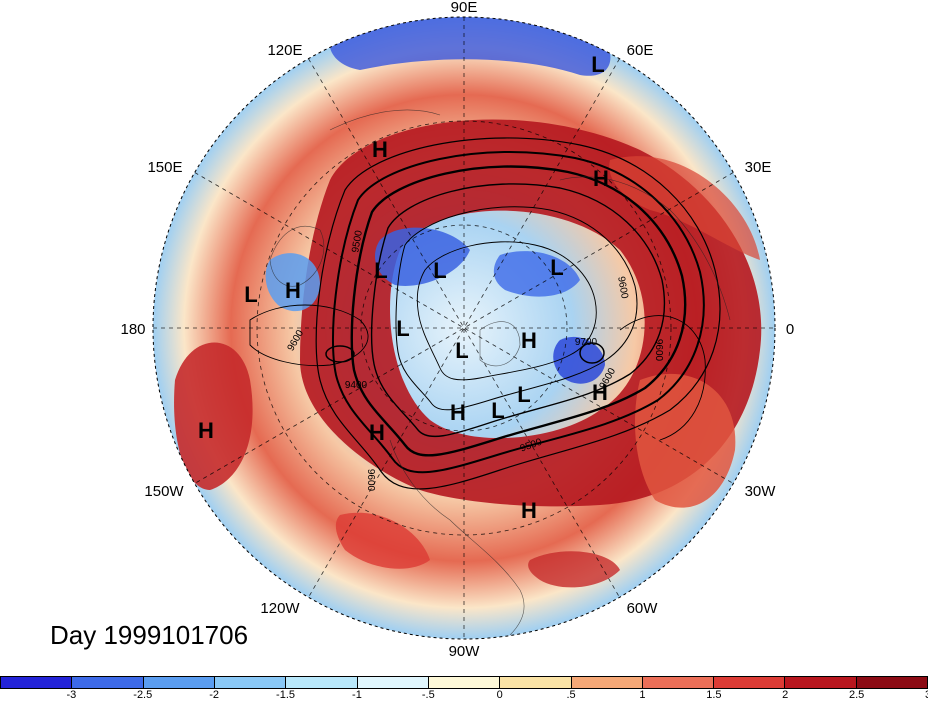  What do you see at coordinates (214, 695) in the screenshot?
I see `colorbar-tick: -2` at bounding box center [214, 695].